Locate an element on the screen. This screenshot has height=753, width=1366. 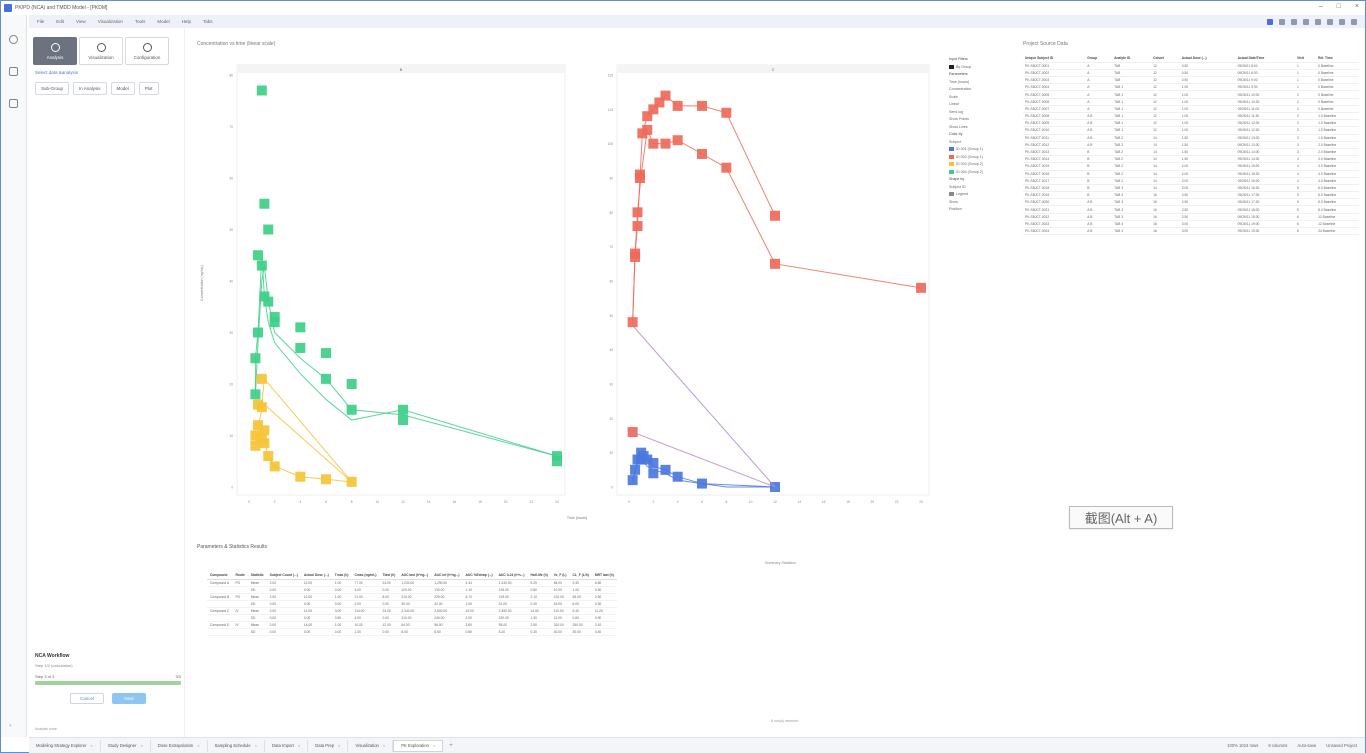
column-header: Compound is located at coordinates (220, 576).